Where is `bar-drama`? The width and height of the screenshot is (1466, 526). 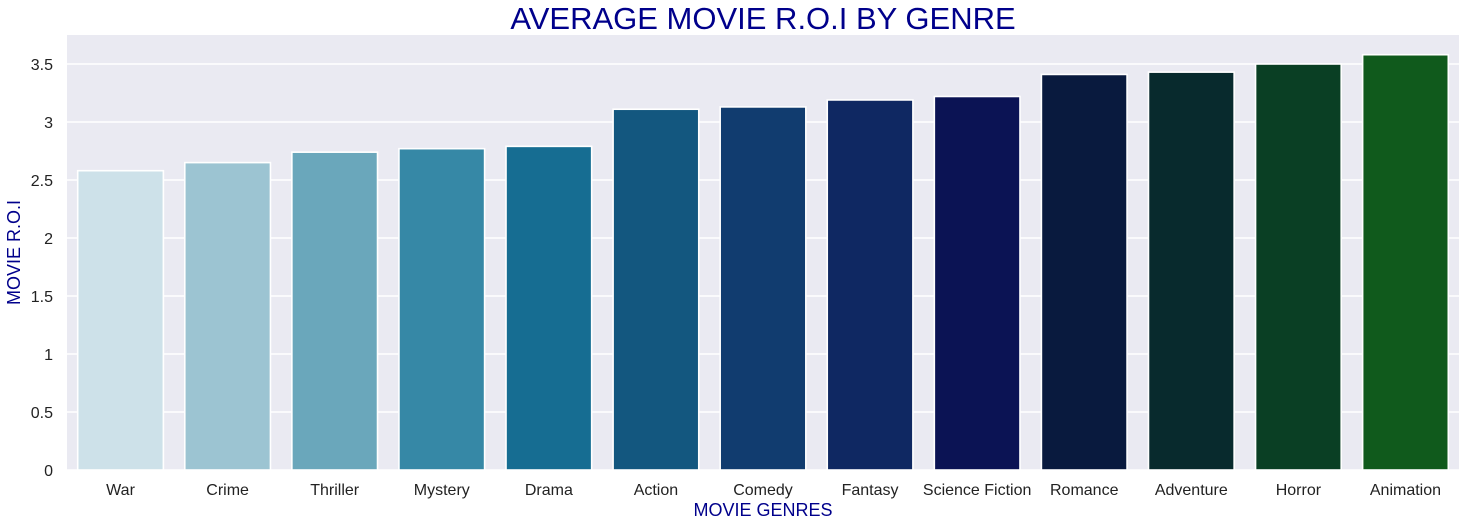 bar-drama is located at coordinates (549, 308).